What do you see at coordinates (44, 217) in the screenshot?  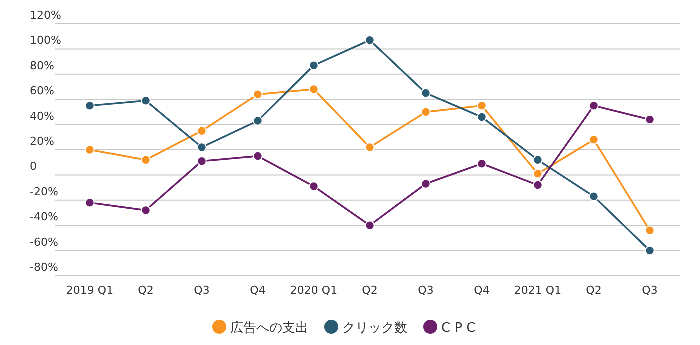 I see `y-tick-label: -40%` at bounding box center [44, 217].